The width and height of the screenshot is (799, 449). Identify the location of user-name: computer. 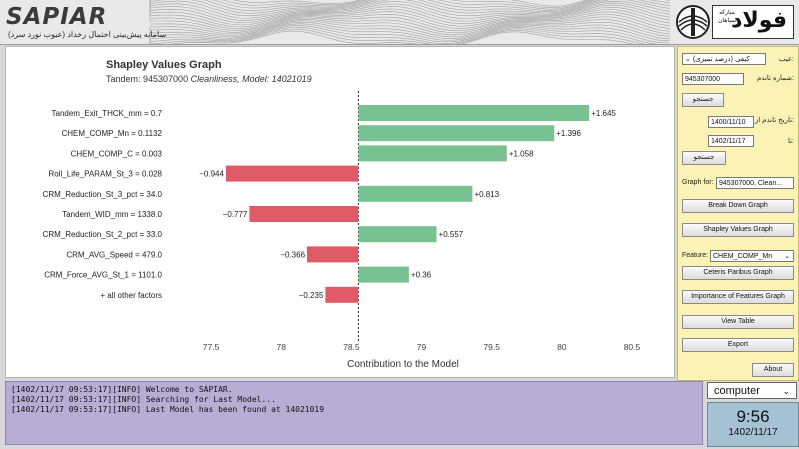
(737, 391).